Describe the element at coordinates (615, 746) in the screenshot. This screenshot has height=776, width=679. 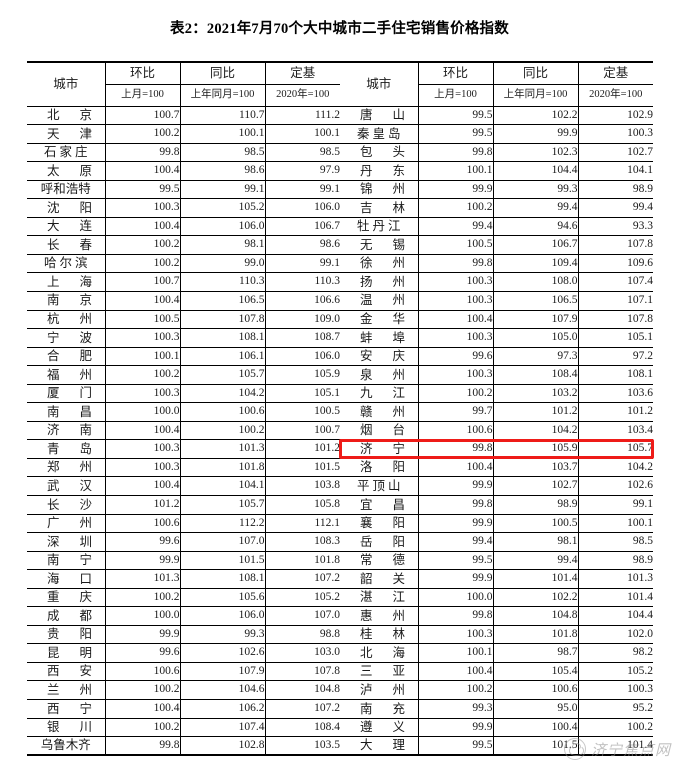
I see `cell-base: 101.4` at that location.